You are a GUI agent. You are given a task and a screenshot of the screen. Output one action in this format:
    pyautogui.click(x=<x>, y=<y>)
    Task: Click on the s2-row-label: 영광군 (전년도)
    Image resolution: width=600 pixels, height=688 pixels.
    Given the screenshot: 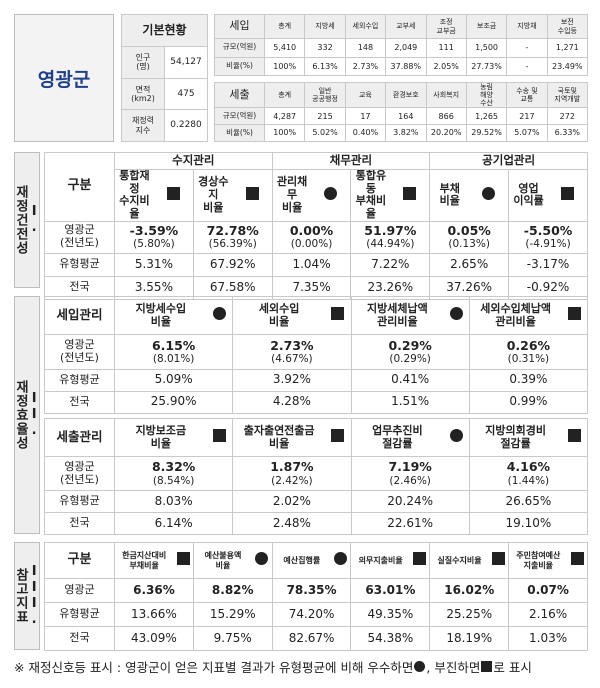 What is the action you would take?
    pyautogui.click(x=79, y=352)
    